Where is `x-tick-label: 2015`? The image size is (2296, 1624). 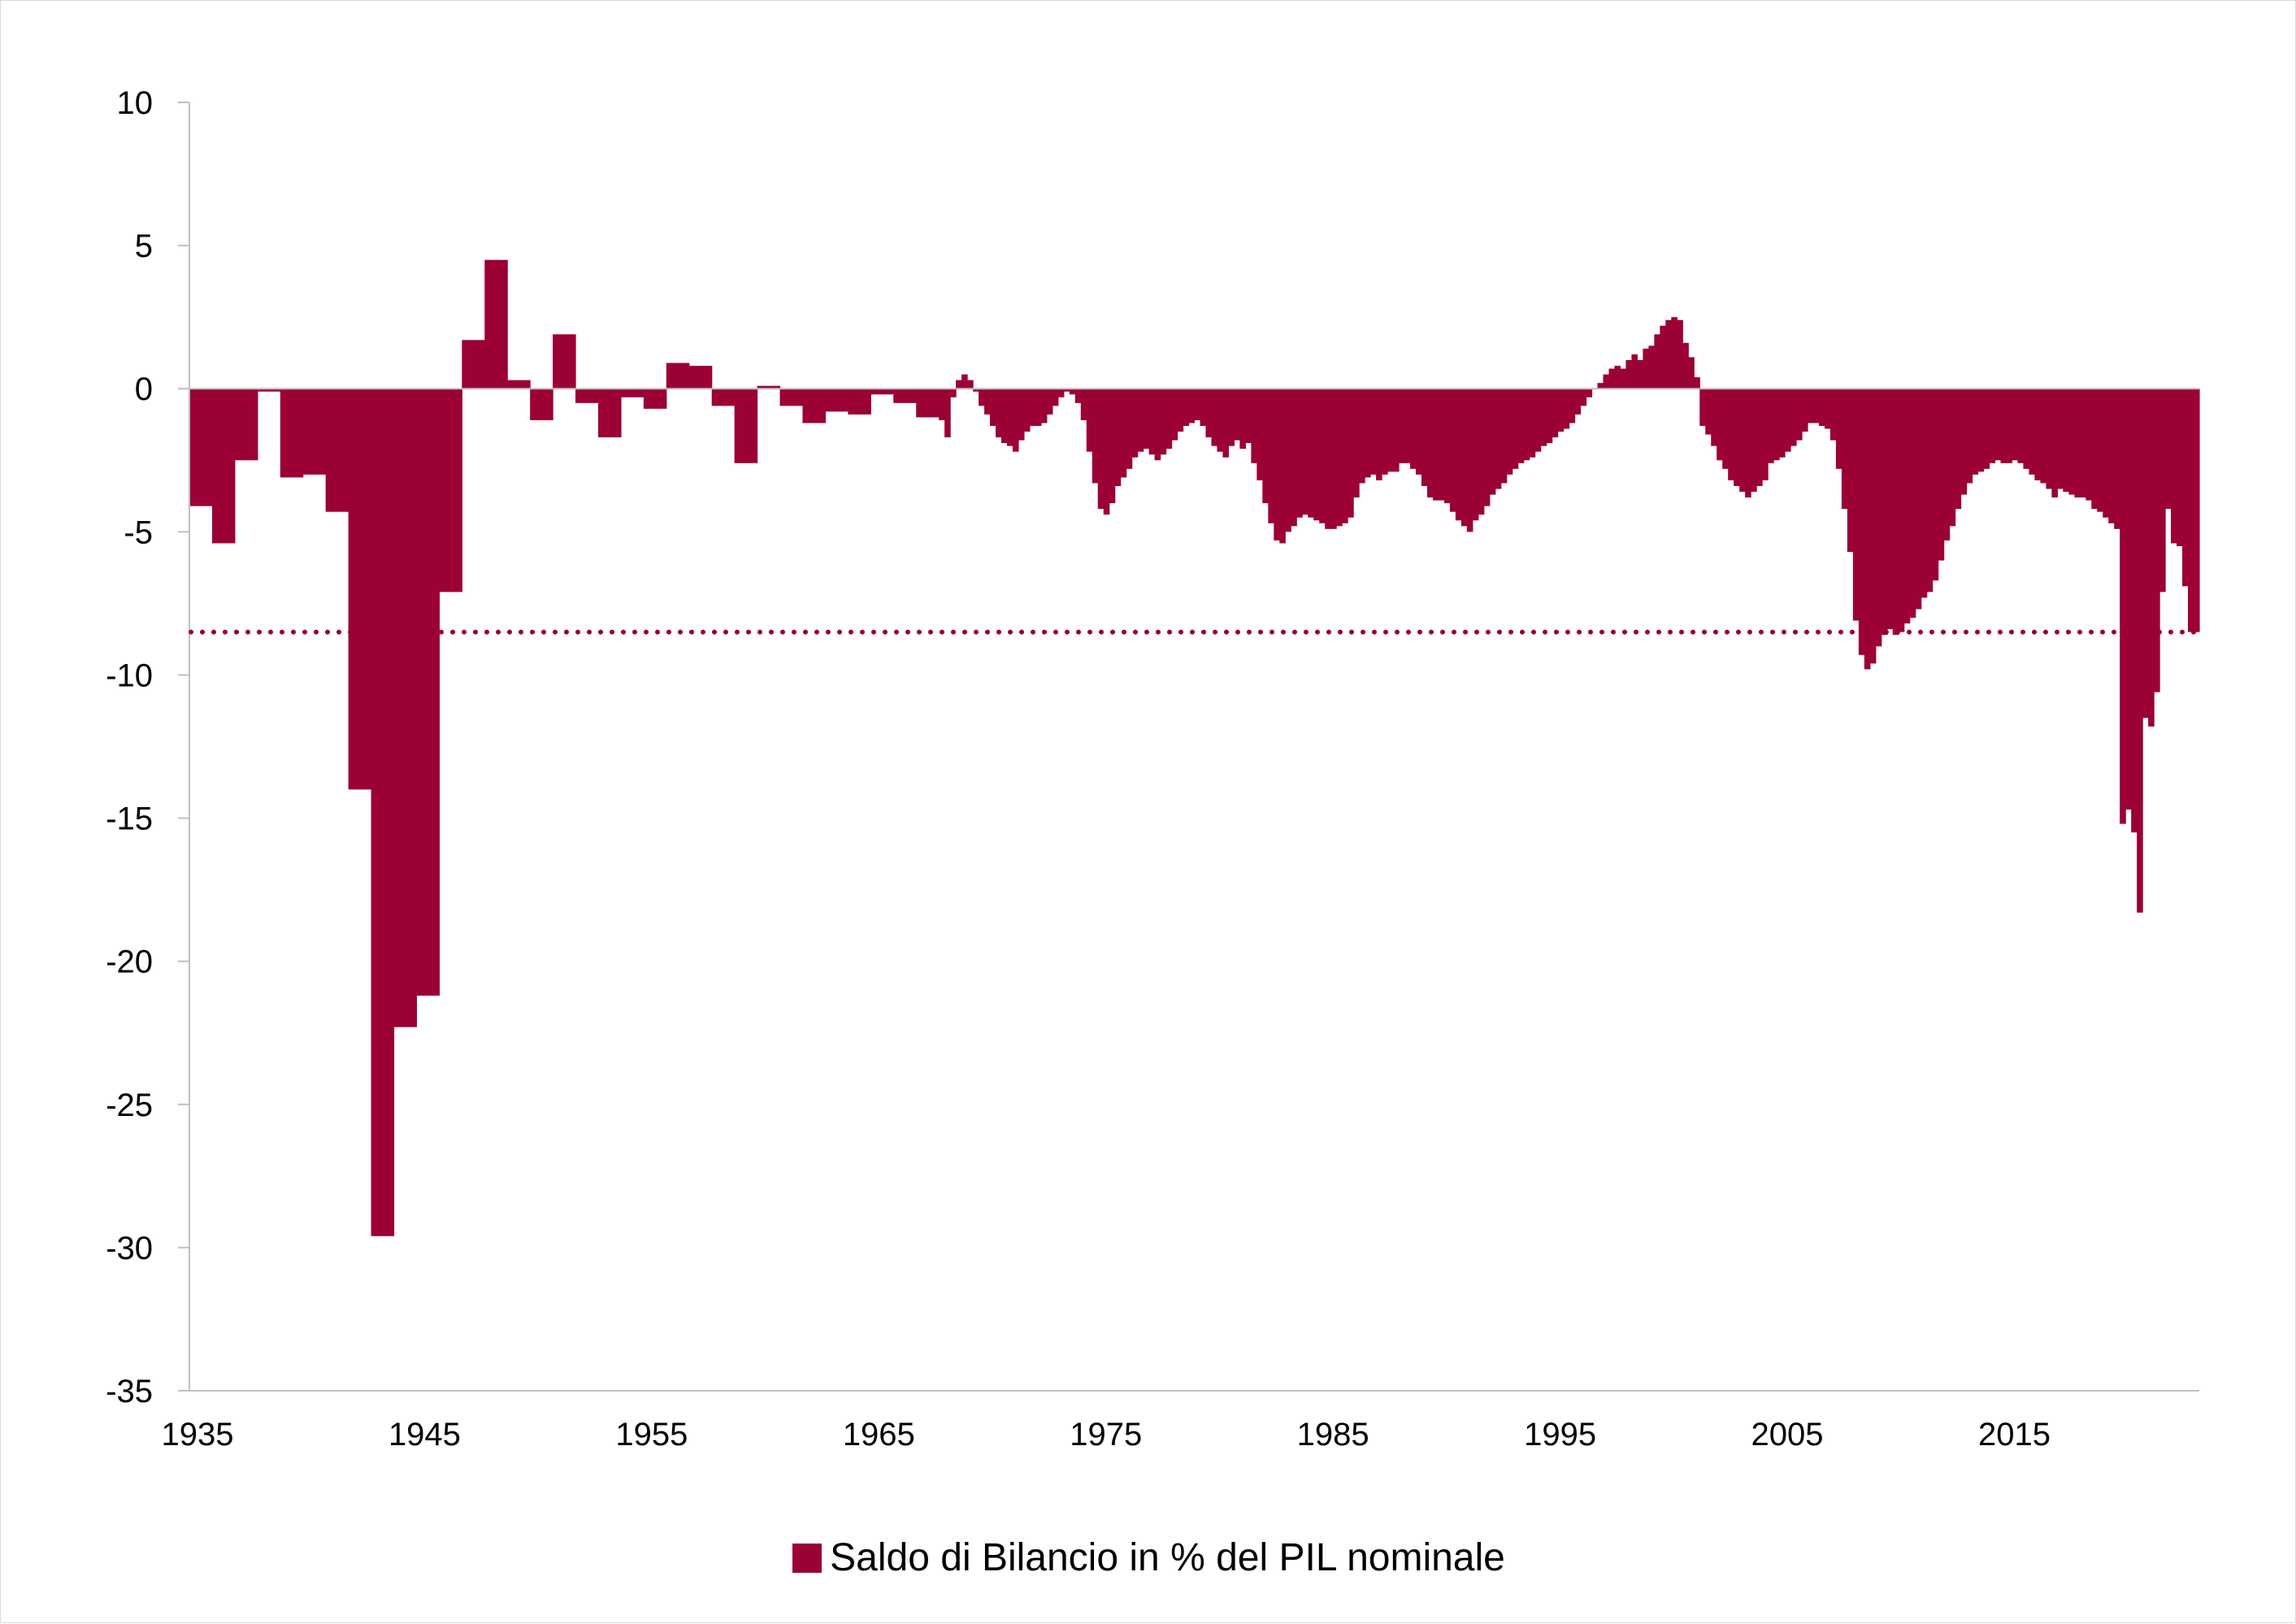 x-tick-label: 2015 is located at coordinates (2014, 1434).